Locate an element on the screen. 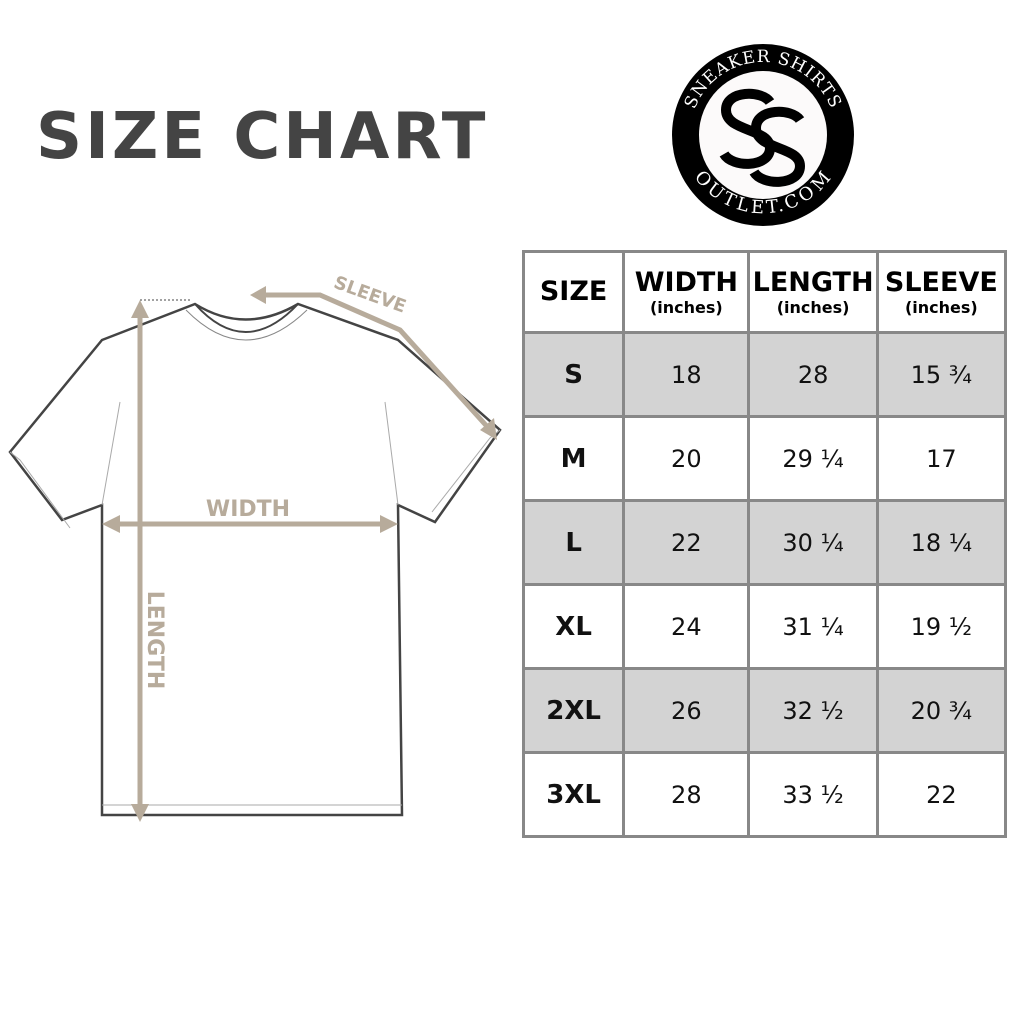 The width and height of the screenshot is (1024, 1024). sleeve-arrow is located at coordinates (377, 363).